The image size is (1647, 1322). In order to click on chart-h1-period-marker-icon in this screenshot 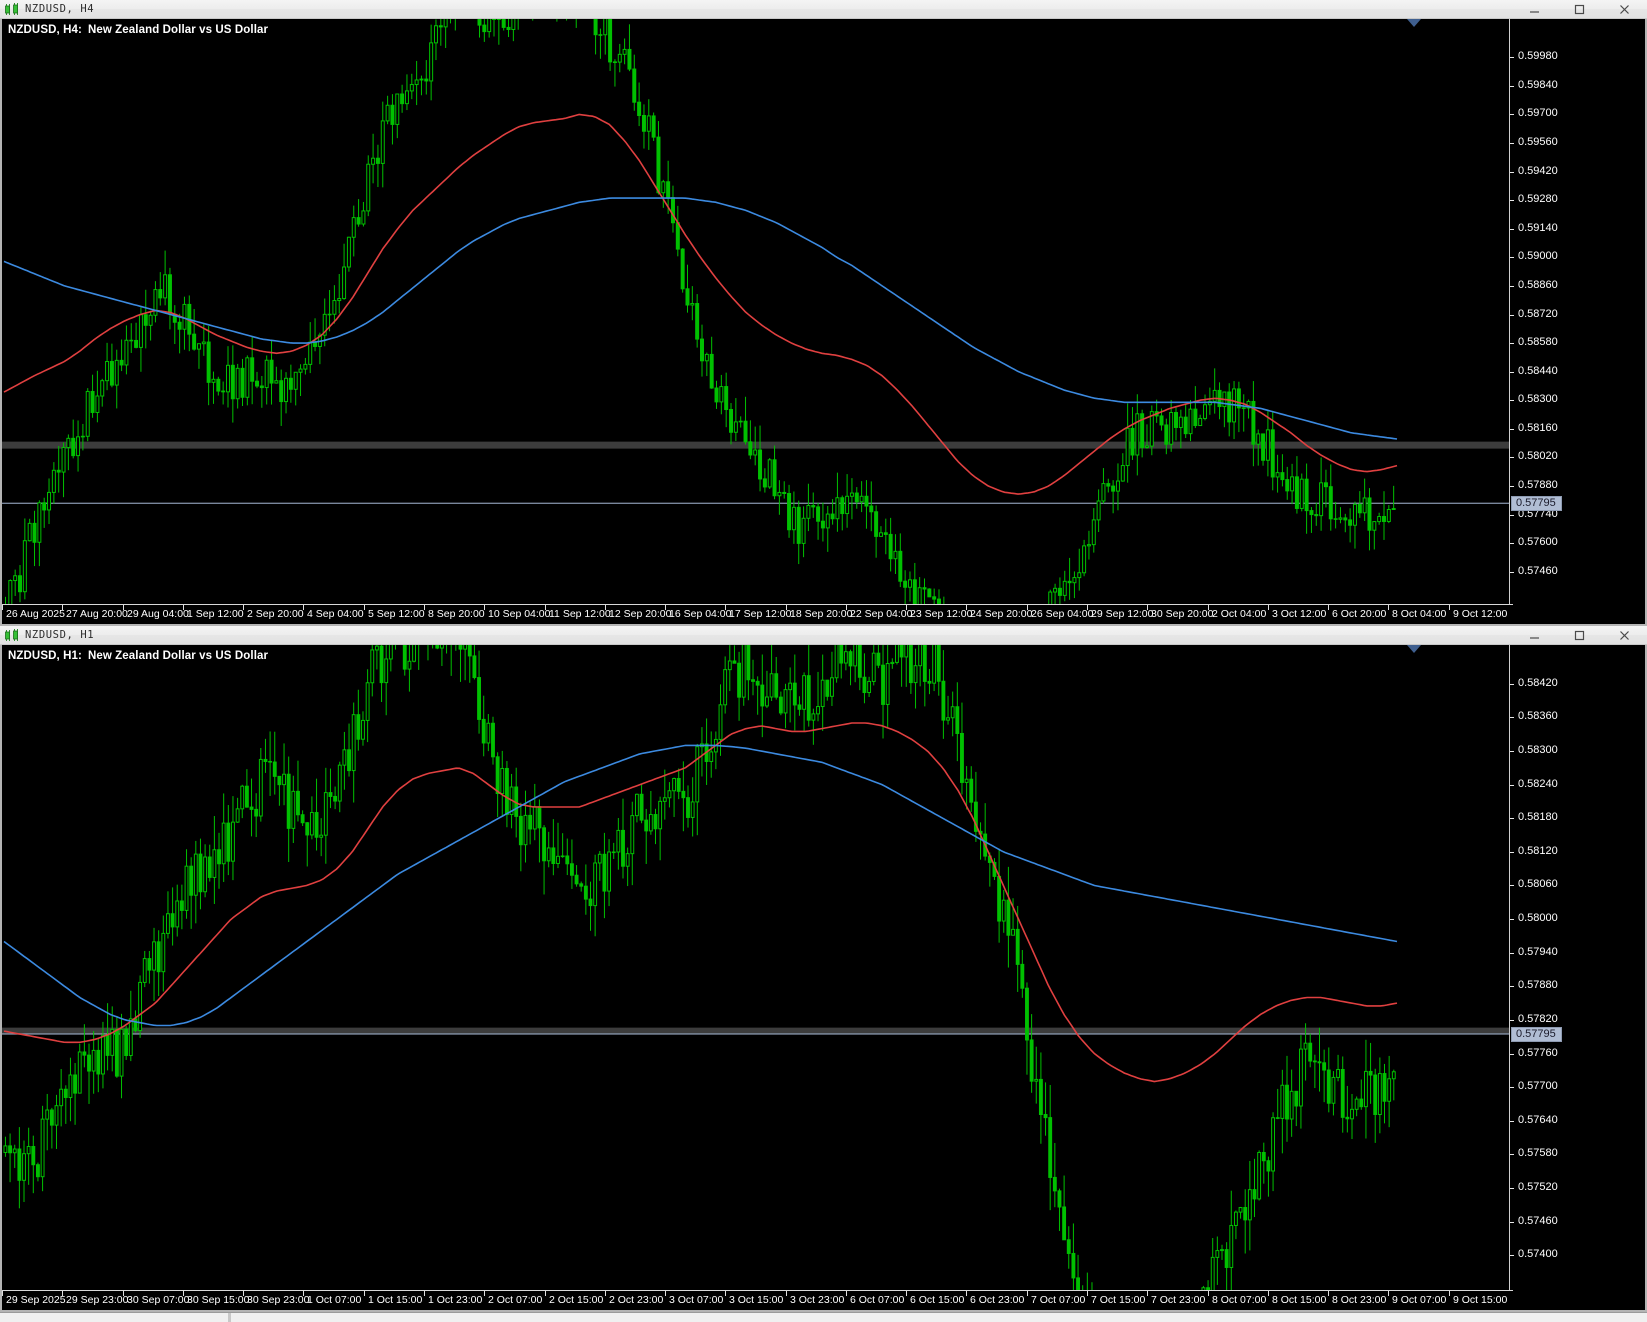, I will do `click(1414, 649)`.